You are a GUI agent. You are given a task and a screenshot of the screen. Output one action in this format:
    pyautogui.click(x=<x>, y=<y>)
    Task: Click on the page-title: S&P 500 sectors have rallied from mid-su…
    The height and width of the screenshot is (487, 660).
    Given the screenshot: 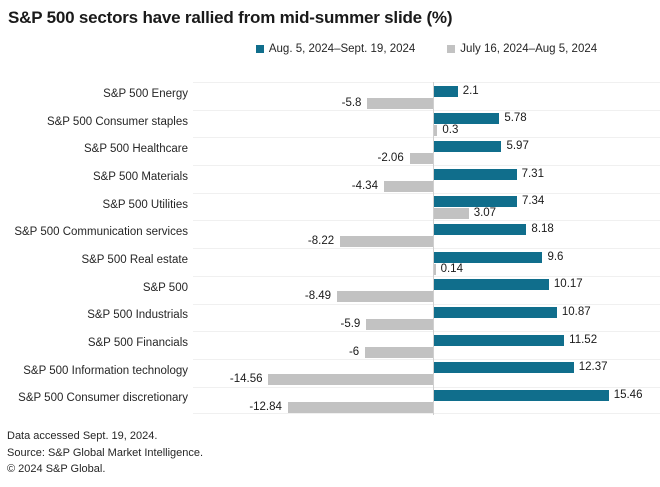 What is the action you would take?
    pyautogui.click(x=230, y=17)
    